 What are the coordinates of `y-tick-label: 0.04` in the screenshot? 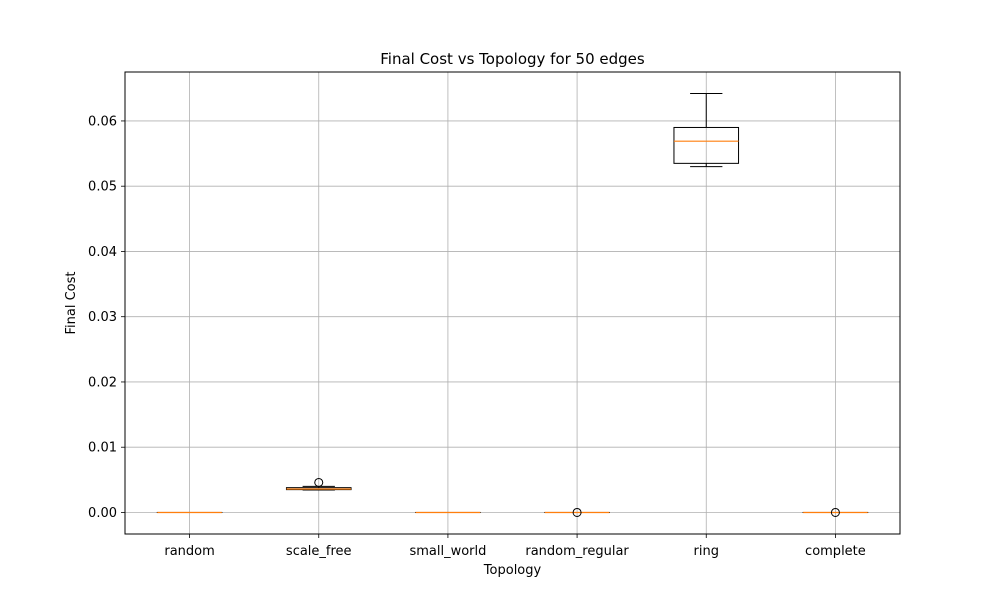 It's located at (102, 252).